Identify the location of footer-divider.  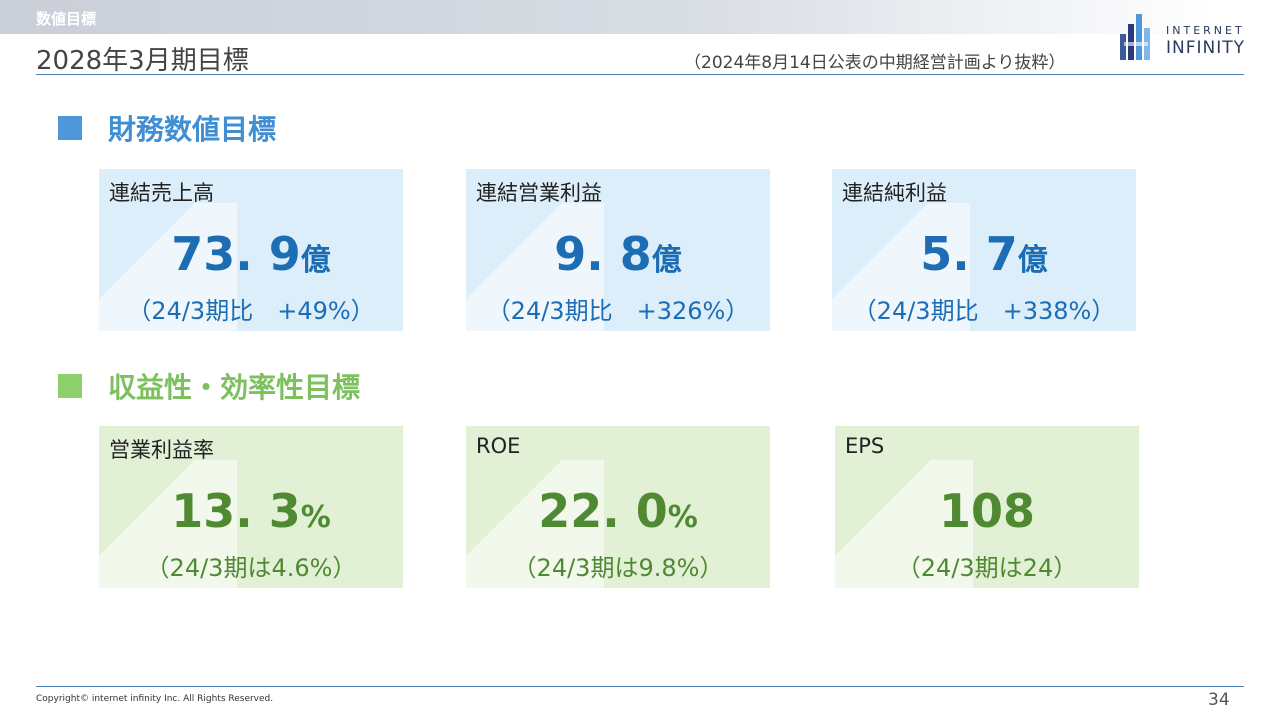
(640, 686).